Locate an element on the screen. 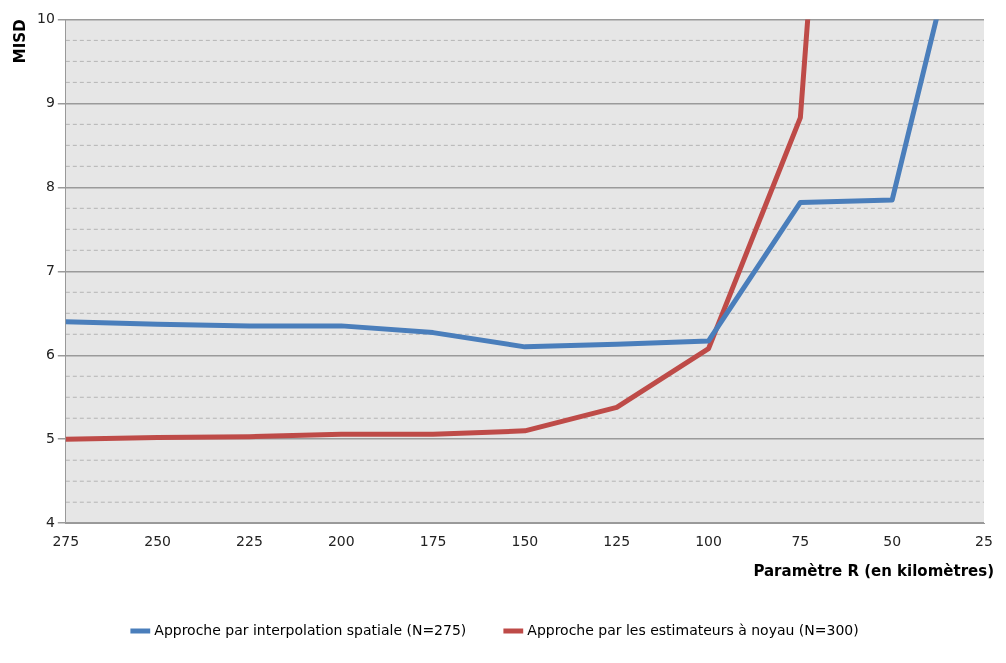 This screenshot has width=1006, height=663. x-tick-label: 200 is located at coordinates (341, 541).